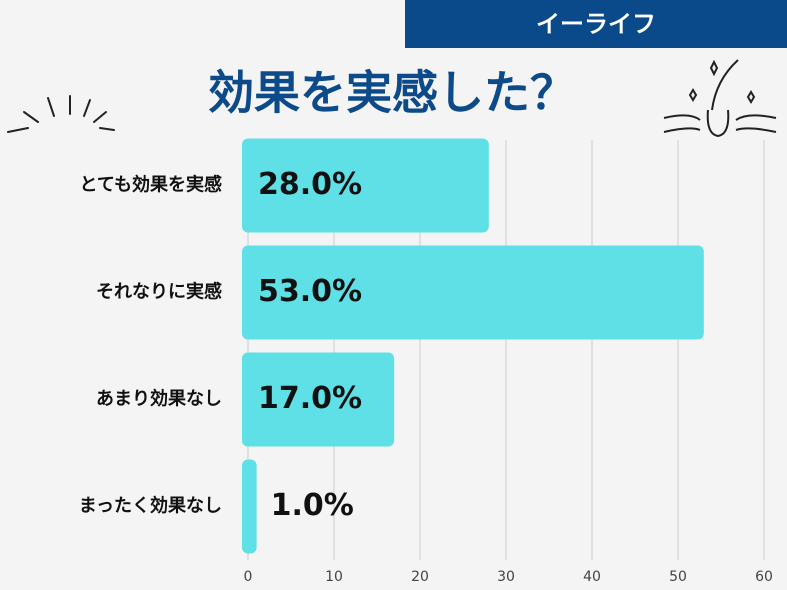 The width and height of the screenshot is (787, 590). Describe the element at coordinates (592, 577) in the screenshot. I see `x-tick-label: 40` at that location.